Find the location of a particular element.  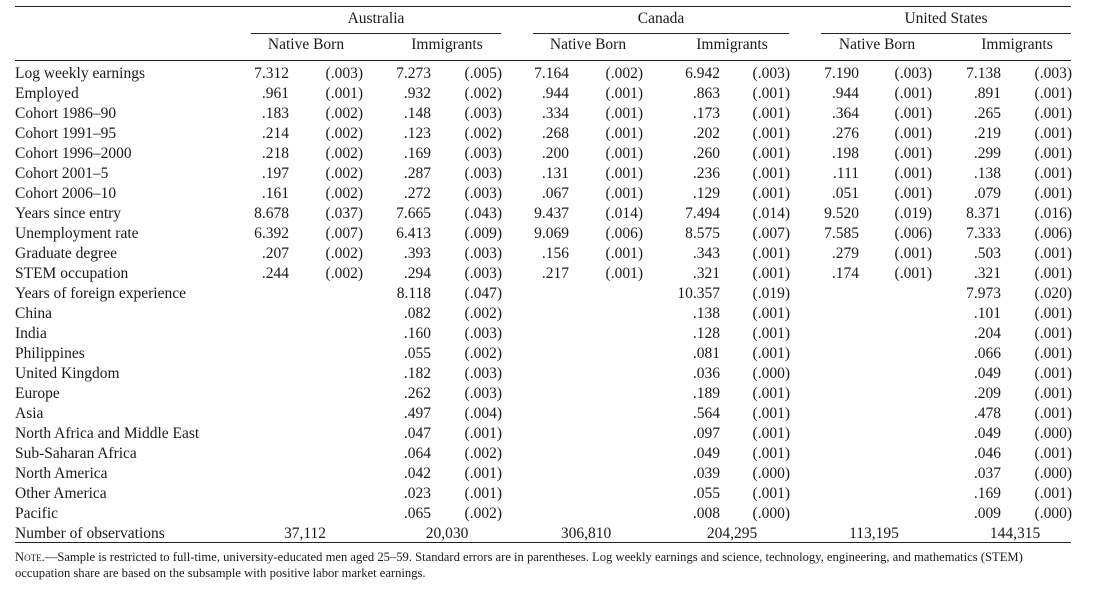

cell-value: .129 is located at coordinates (706, 193).